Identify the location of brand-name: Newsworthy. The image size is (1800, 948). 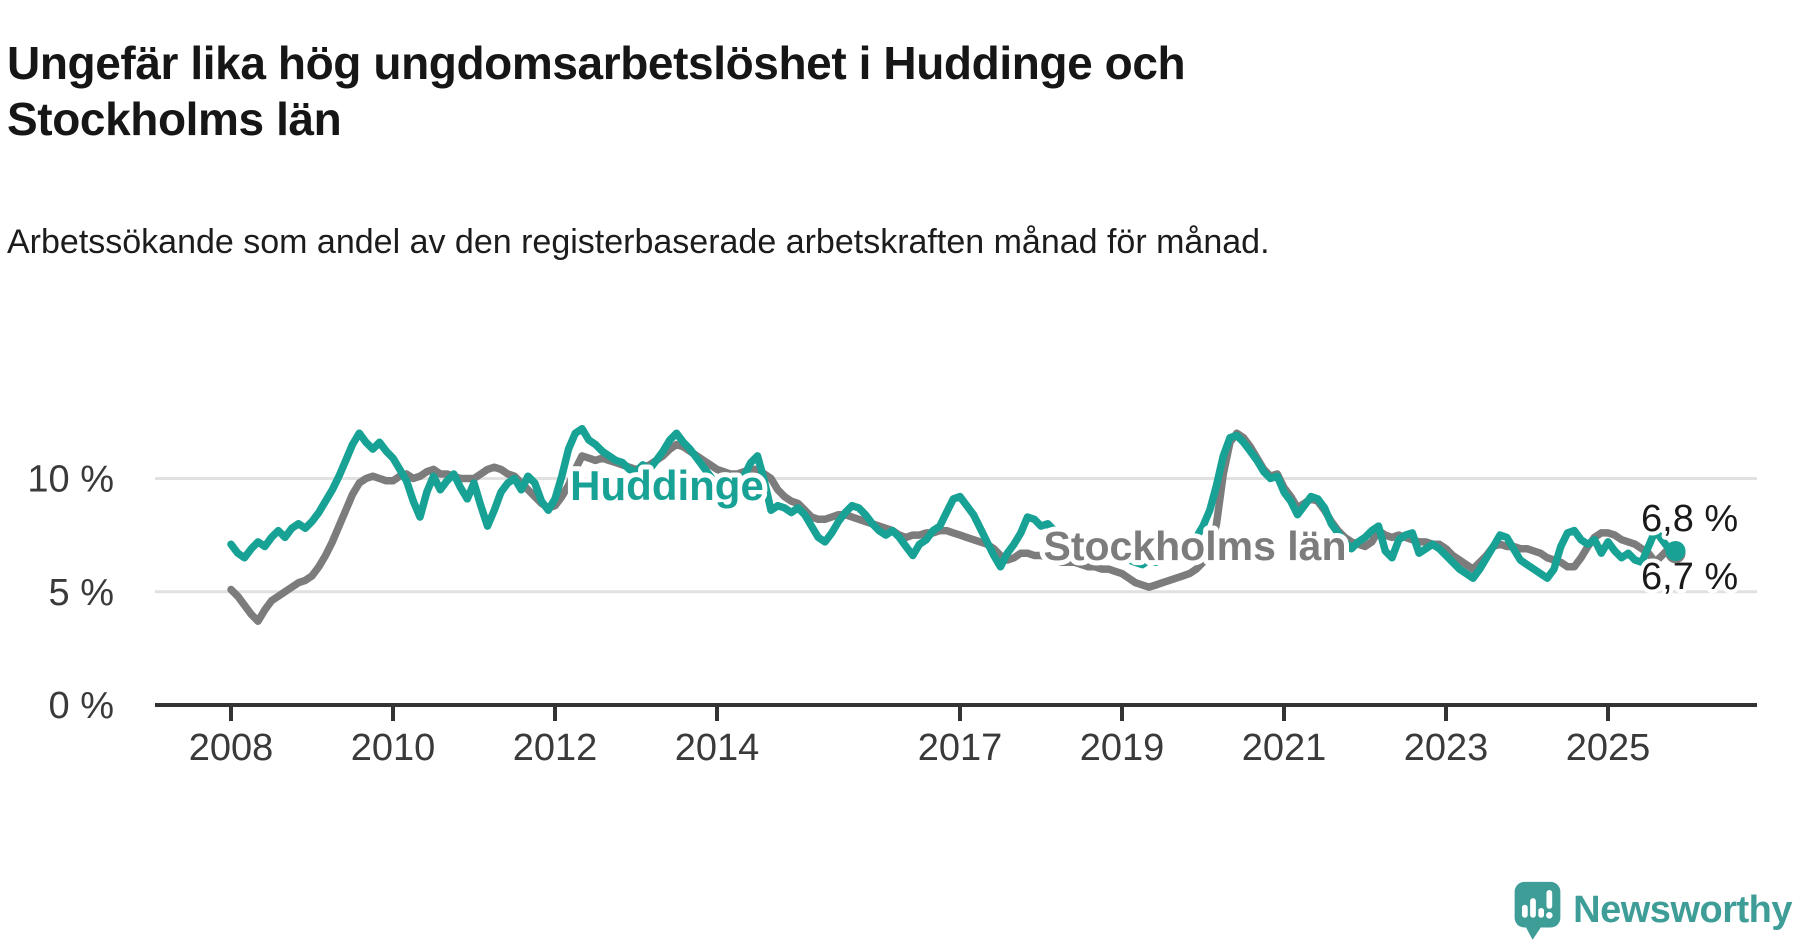
(1682, 909).